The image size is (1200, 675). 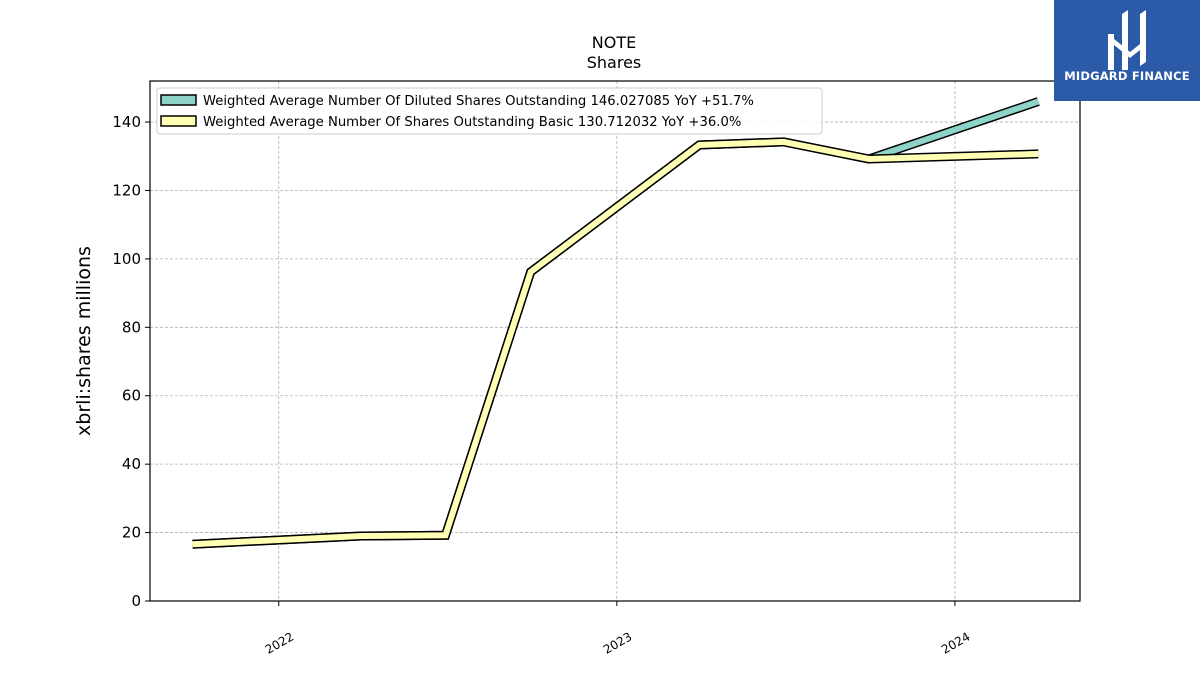 What do you see at coordinates (614, 42) in the screenshot?
I see `chart-title: NOTE` at bounding box center [614, 42].